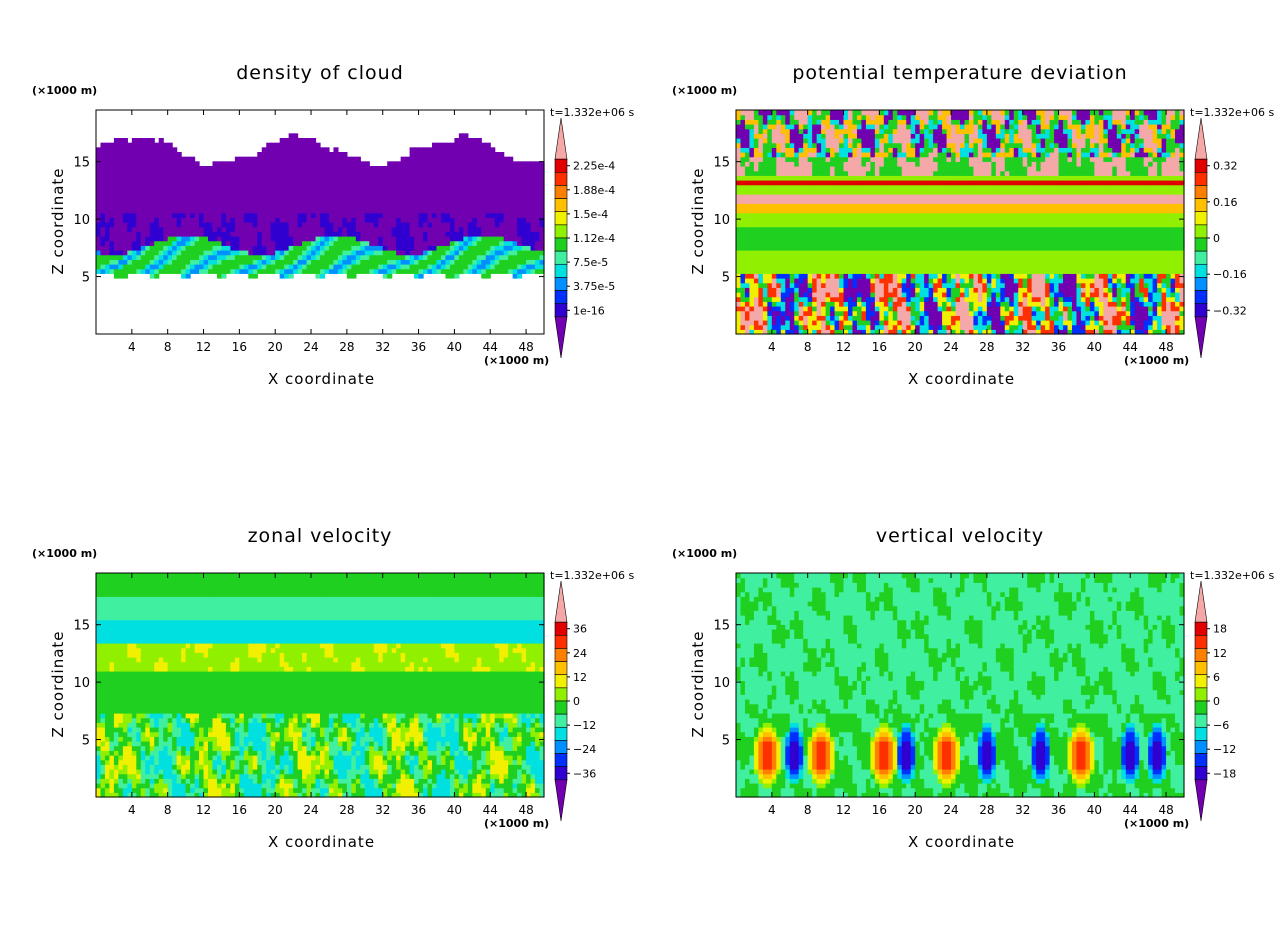 The height and width of the screenshot is (926, 1280). What do you see at coordinates (320, 73) in the screenshot?
I see `chart-title: density of cloud` at bounding box center [320, 73].